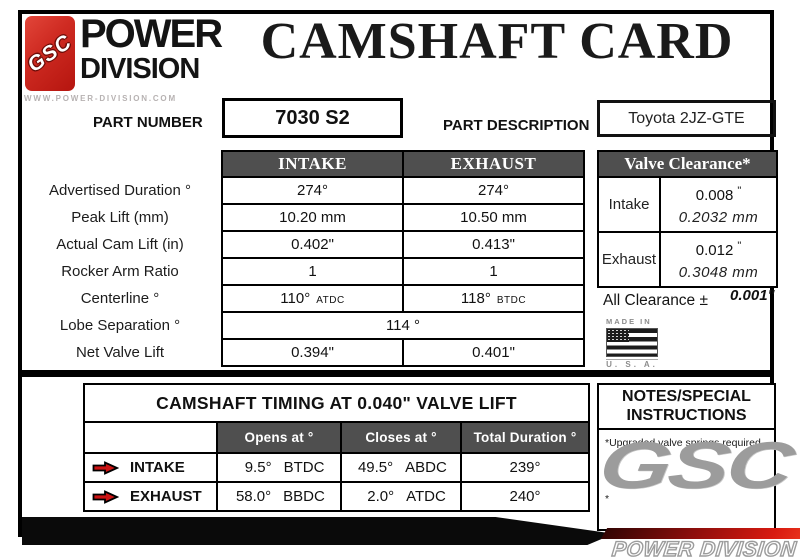  I want to click on intake-closes-cell: 49.5° ABDC, so click(401, 467).